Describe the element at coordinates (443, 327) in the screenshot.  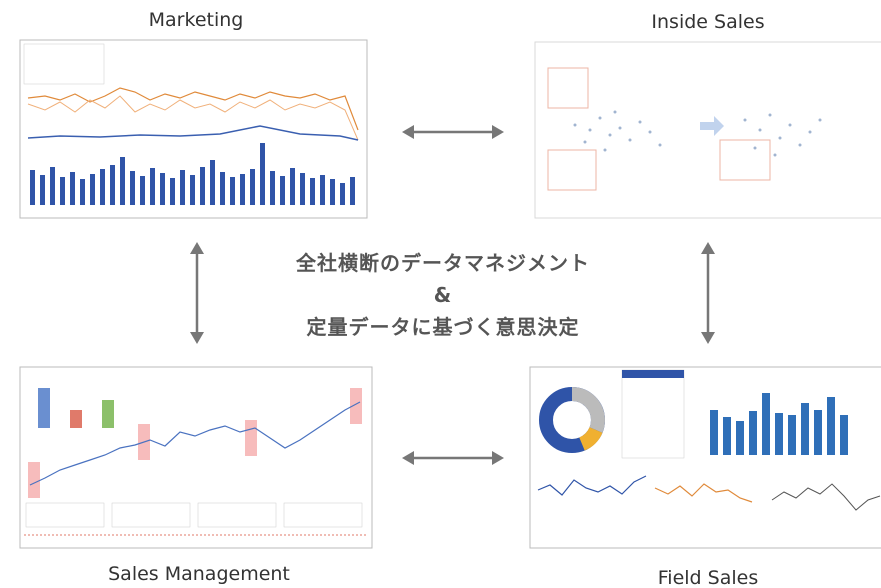
I see `center-text: 定量データに基づく意思決定` at that location.